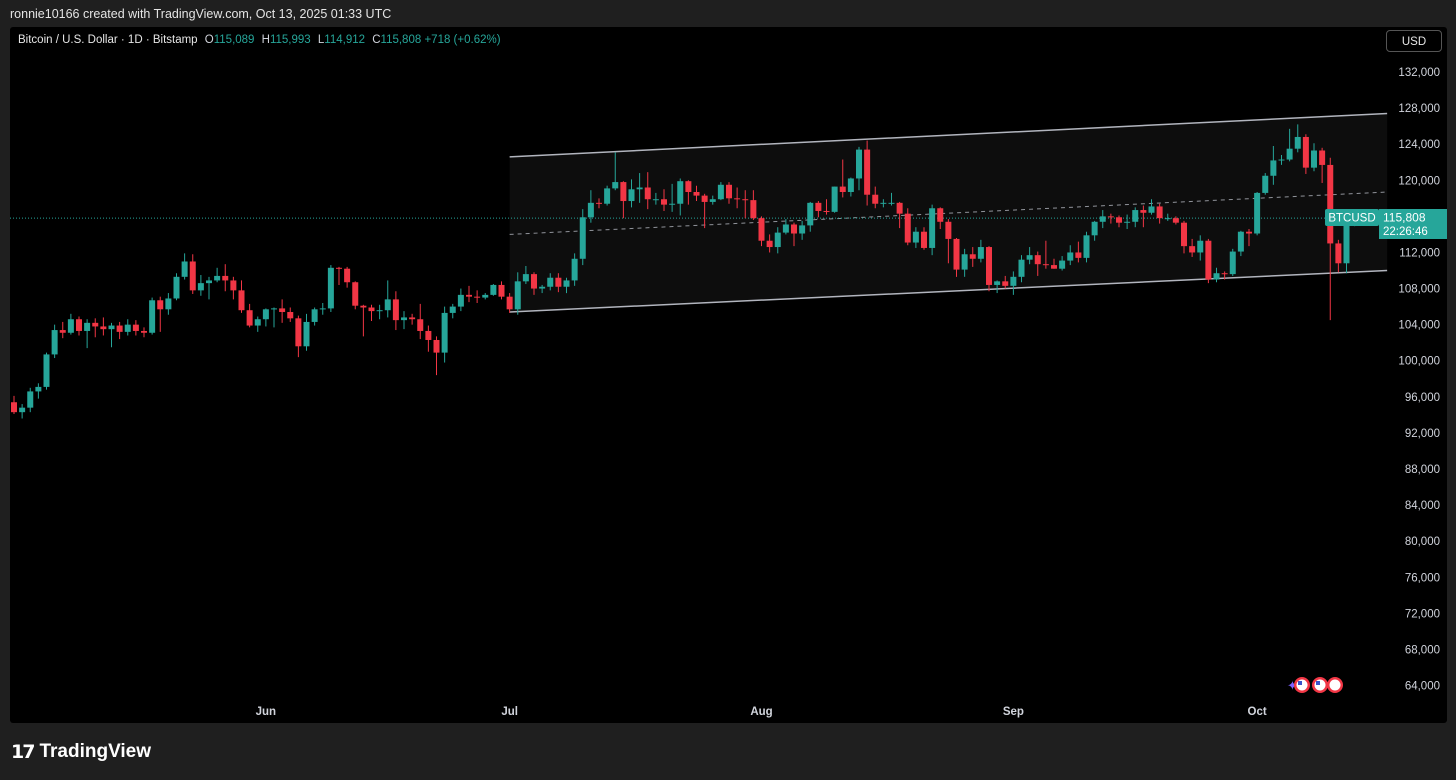  I want to click on price-tick-label: 76,000, so click(1422, 578).